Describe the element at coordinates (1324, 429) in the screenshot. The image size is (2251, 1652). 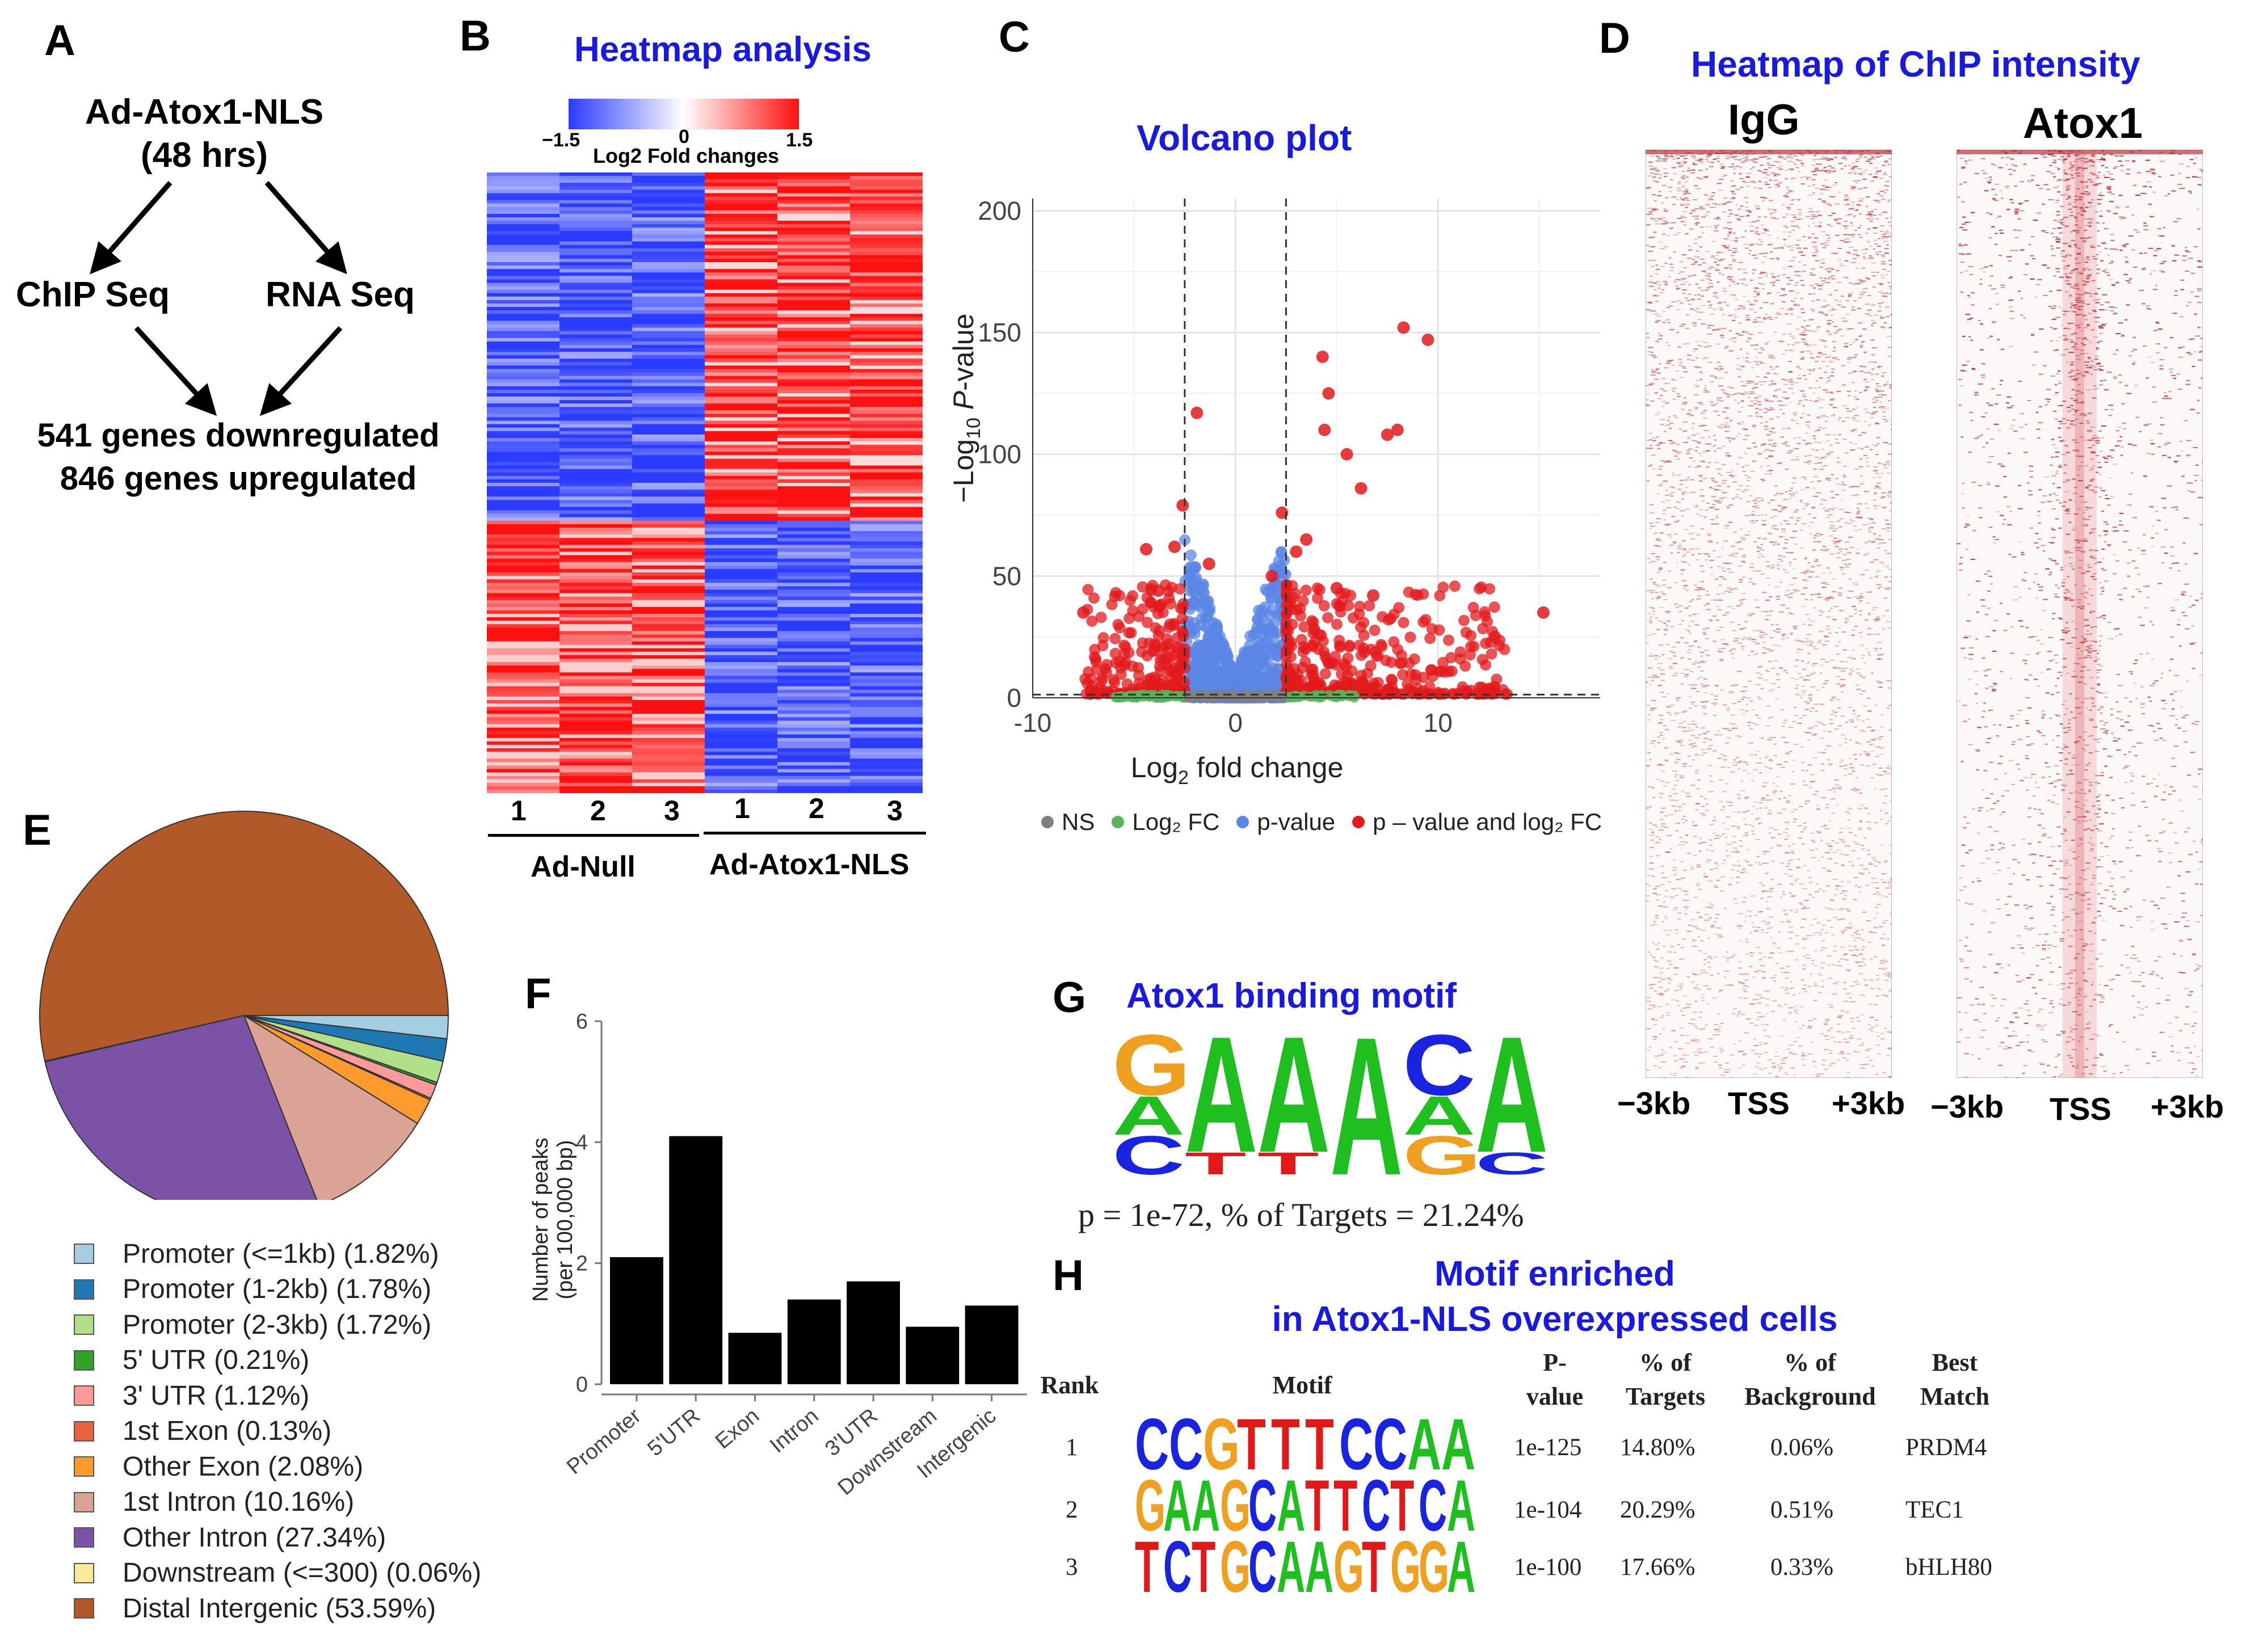
I see `volcano-point-highlight` at that location.